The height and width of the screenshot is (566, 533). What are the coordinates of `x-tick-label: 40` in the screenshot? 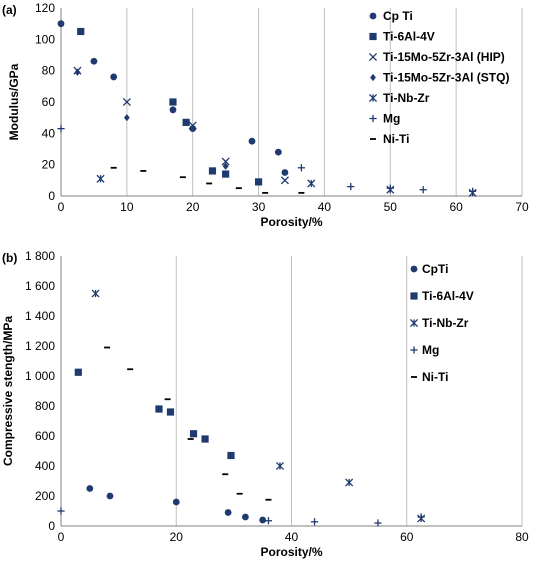 It's located at (325, 207).